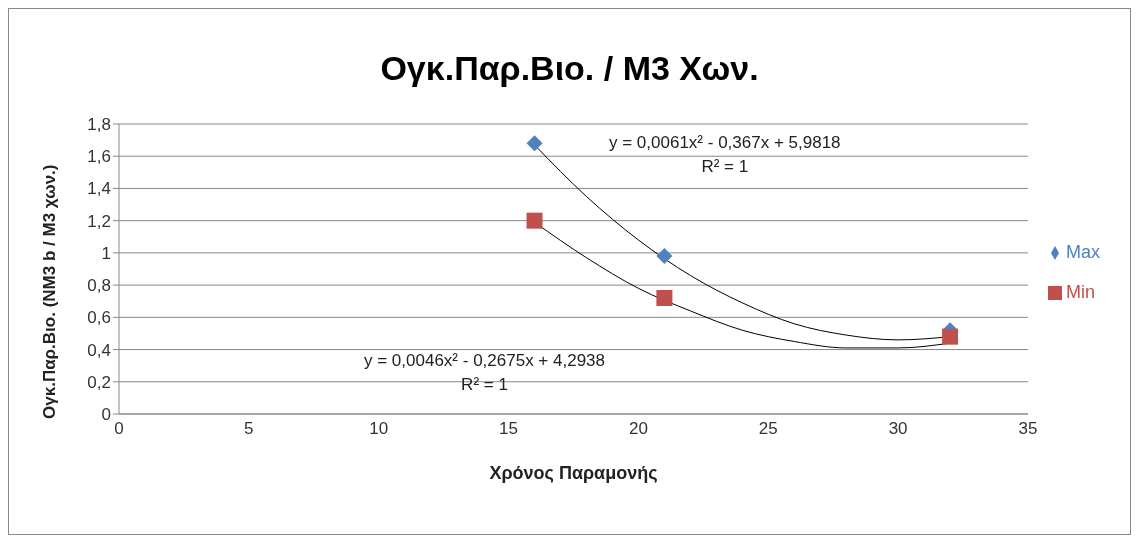  What do you see at coordinates (99, 382) in the screenshot?
I see `y-tick-label: 0,2` at bounding box center [99, 382].